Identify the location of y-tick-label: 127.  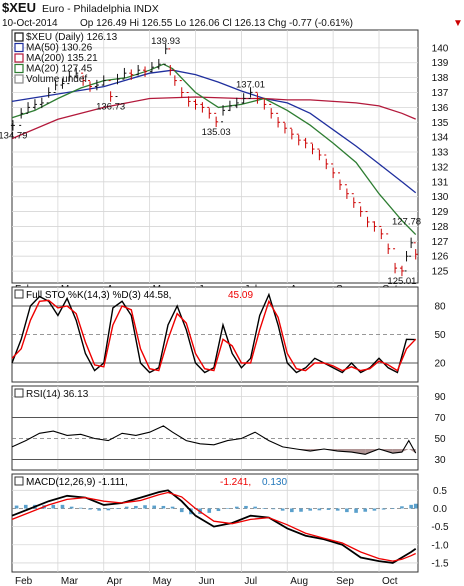
(440, 242).